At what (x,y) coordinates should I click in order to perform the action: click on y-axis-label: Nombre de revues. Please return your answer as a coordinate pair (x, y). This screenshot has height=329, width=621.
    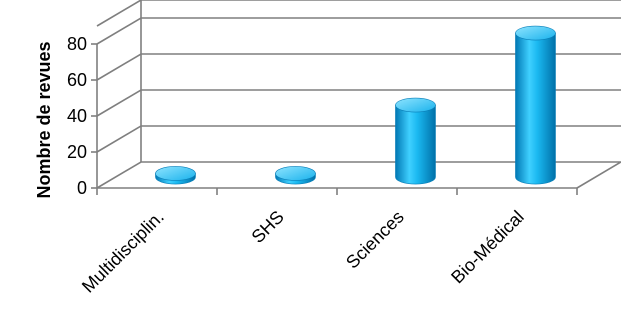
    Looking at the image, I should click on (44, 119).